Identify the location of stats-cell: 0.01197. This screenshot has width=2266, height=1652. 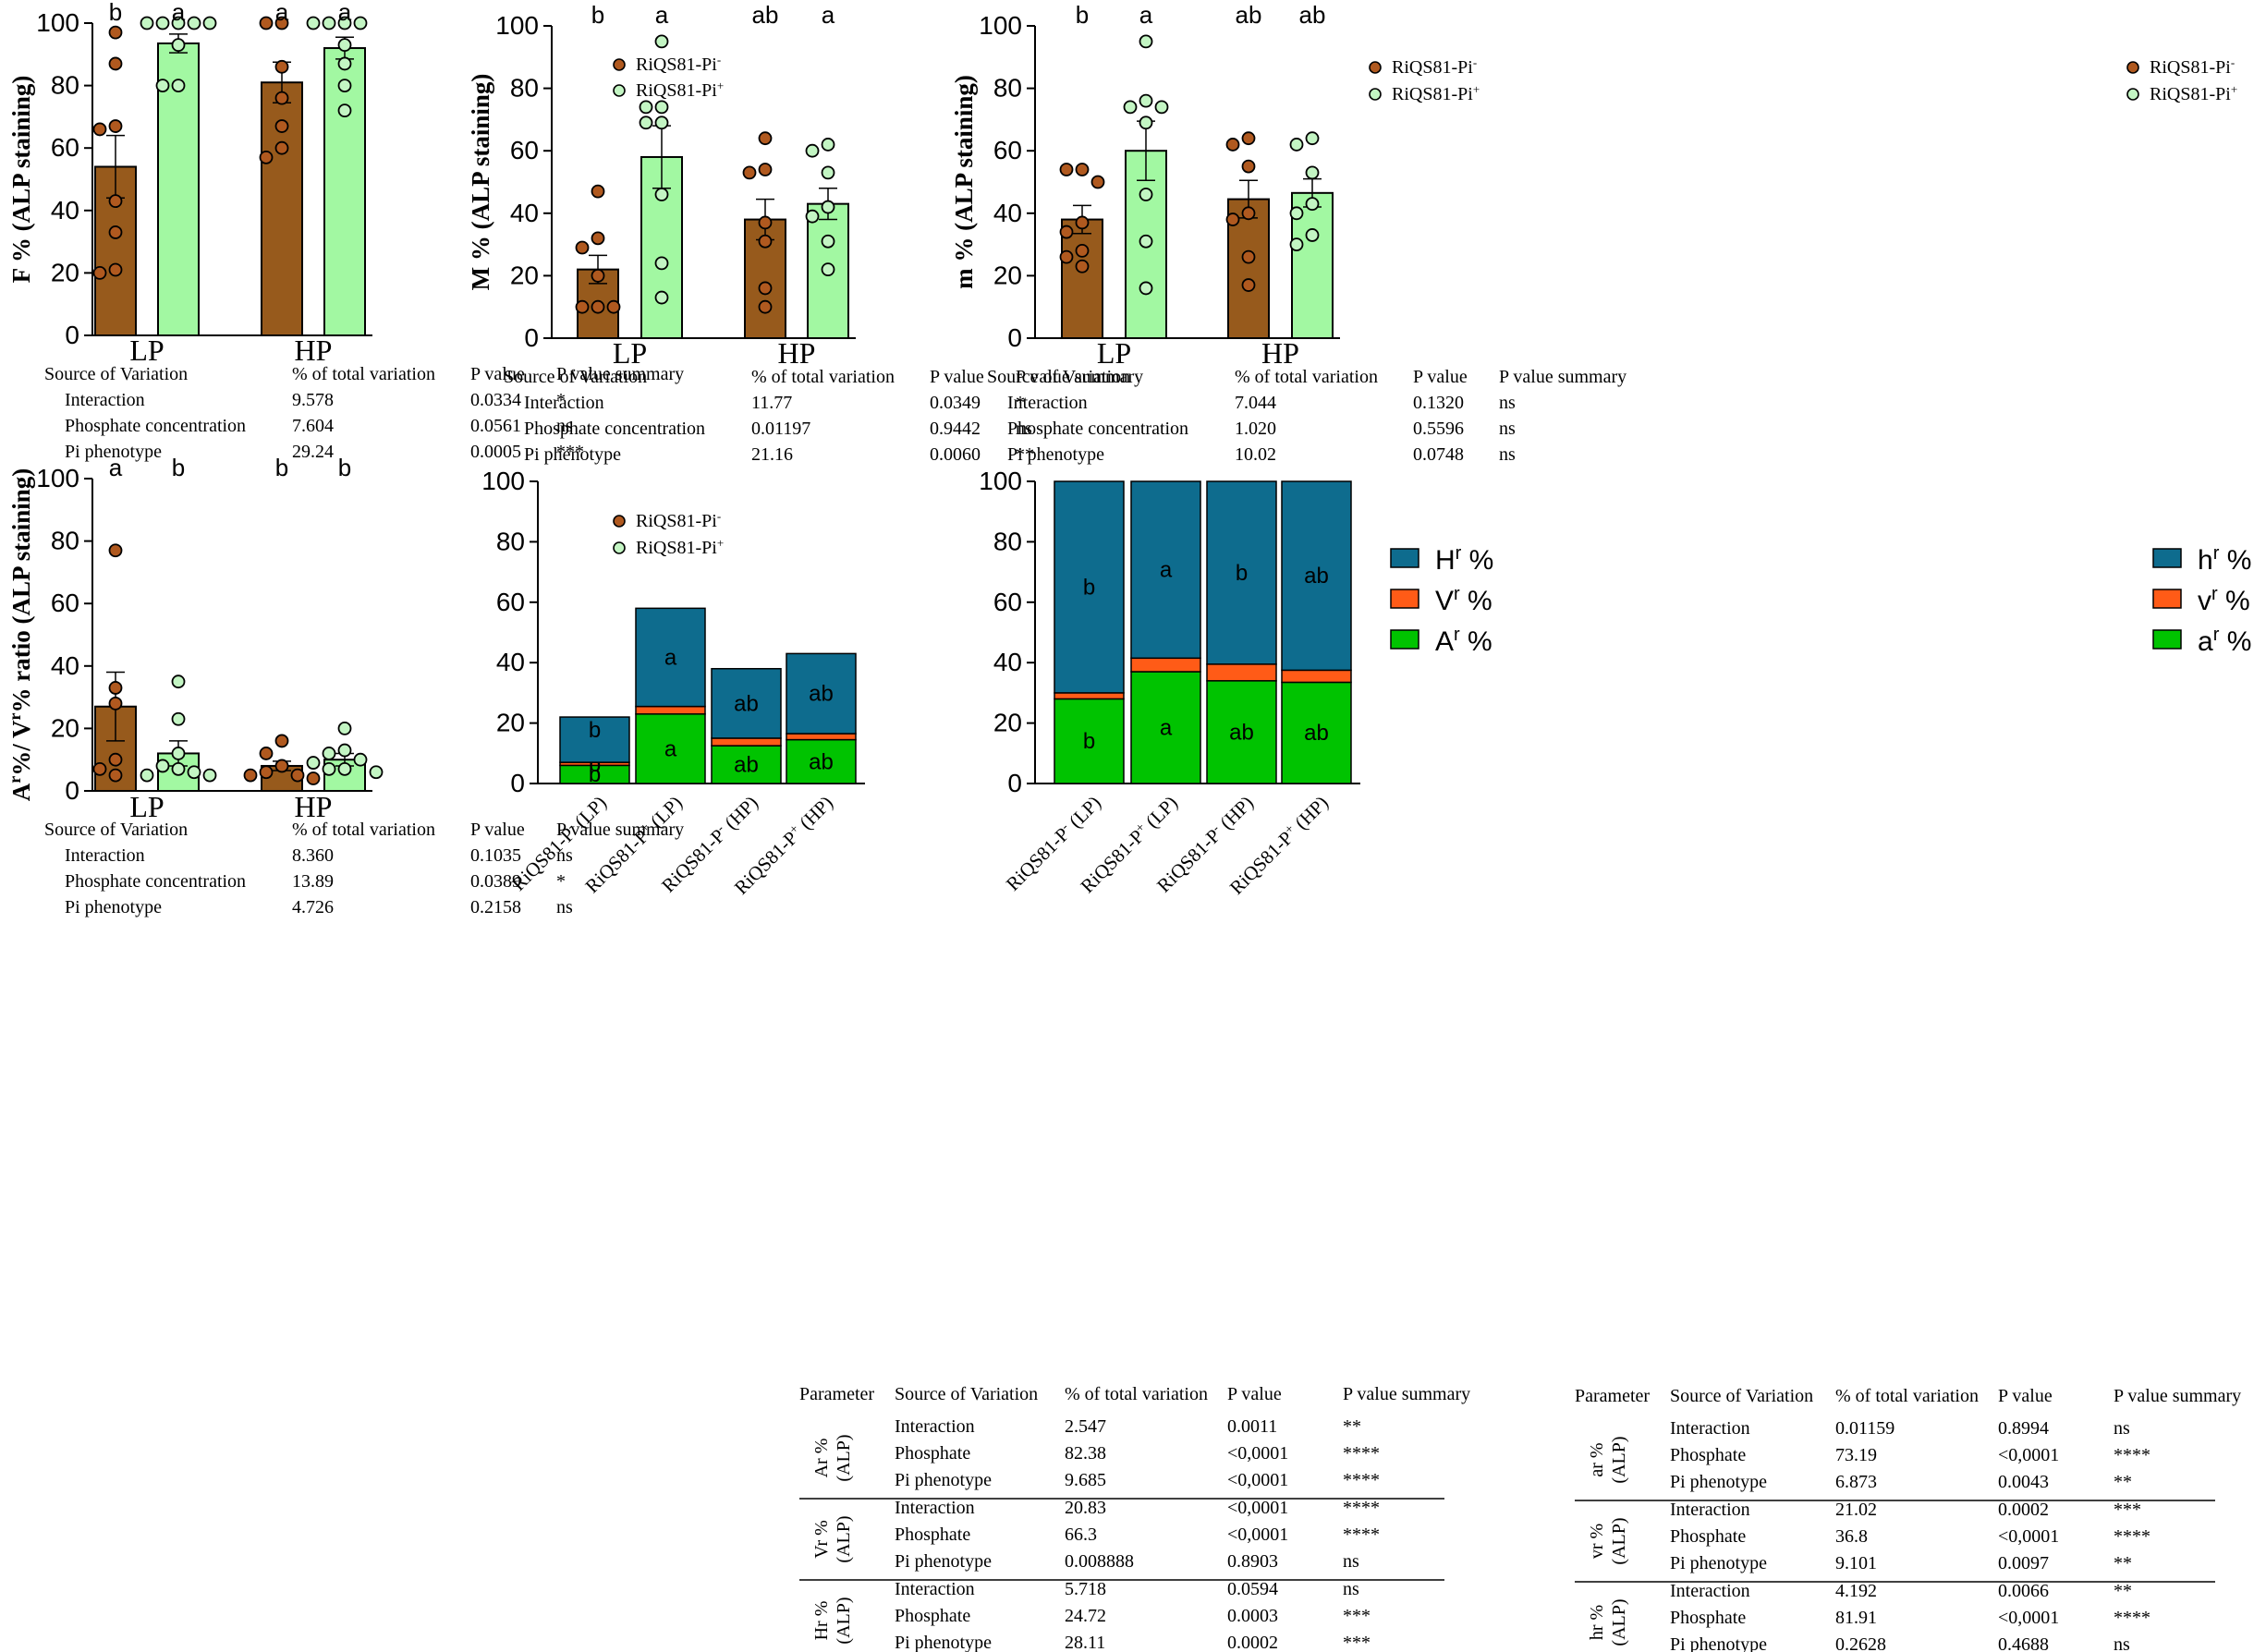
(781, 429).